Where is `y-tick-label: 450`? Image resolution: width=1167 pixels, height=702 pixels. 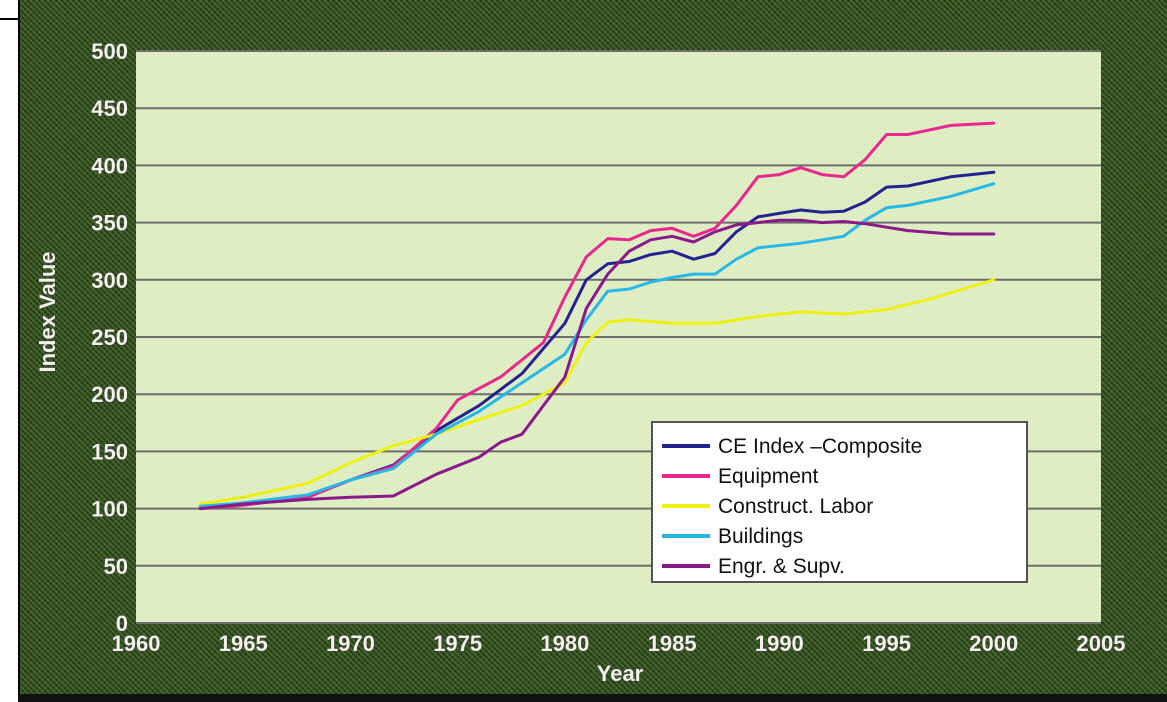
y-tick-label: 450 is located at coordinates (109, 108).